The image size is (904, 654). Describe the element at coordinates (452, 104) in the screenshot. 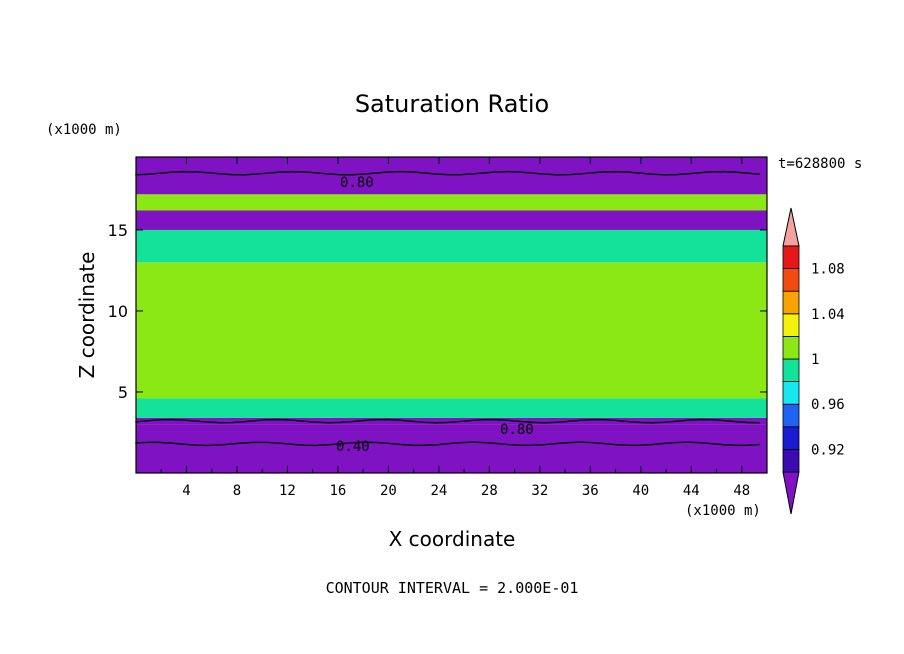

I see `chart-title: Saturation Ratio` at that location.